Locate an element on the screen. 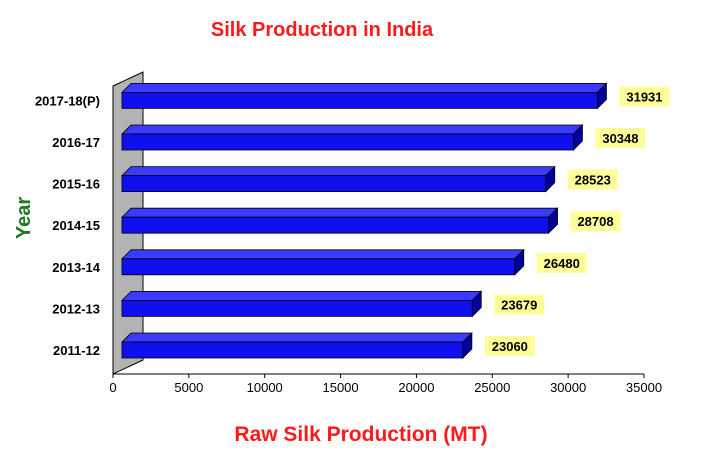 This screenshot has height=459, width=707. category-label: 2015-16 is located at coordinates (76, 184).